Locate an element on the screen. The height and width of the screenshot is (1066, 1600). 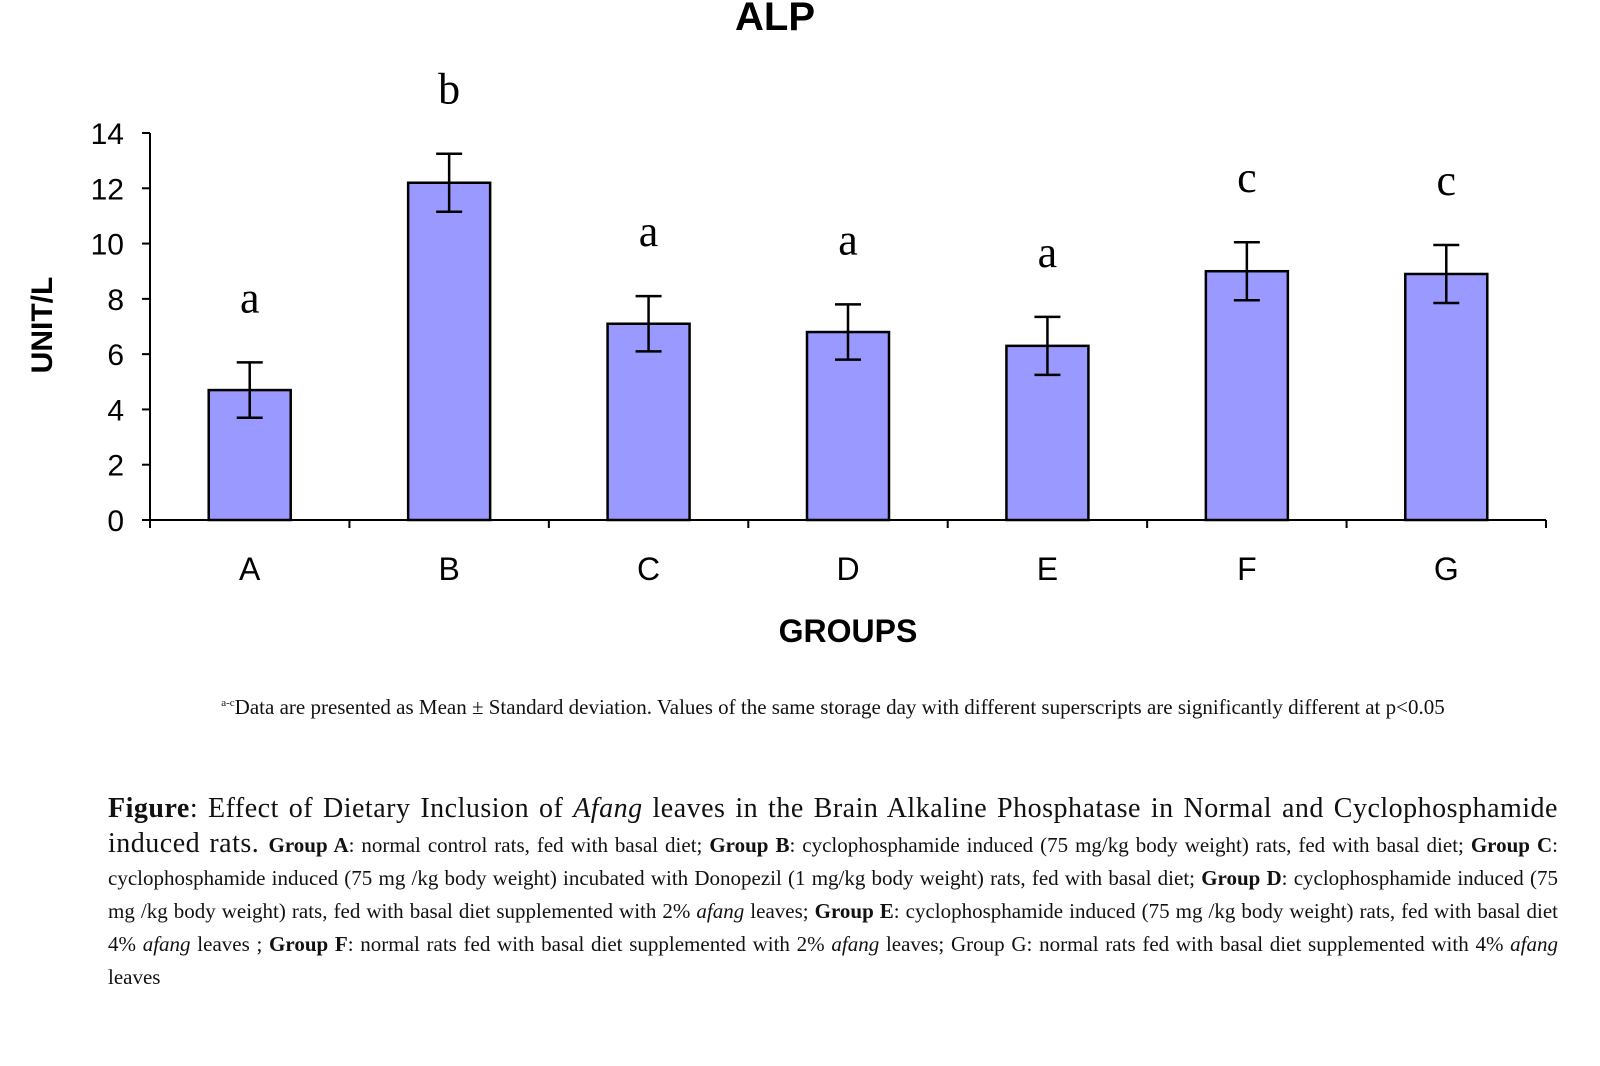
group-d-label: Group D is located at coordinates (1241, 878).